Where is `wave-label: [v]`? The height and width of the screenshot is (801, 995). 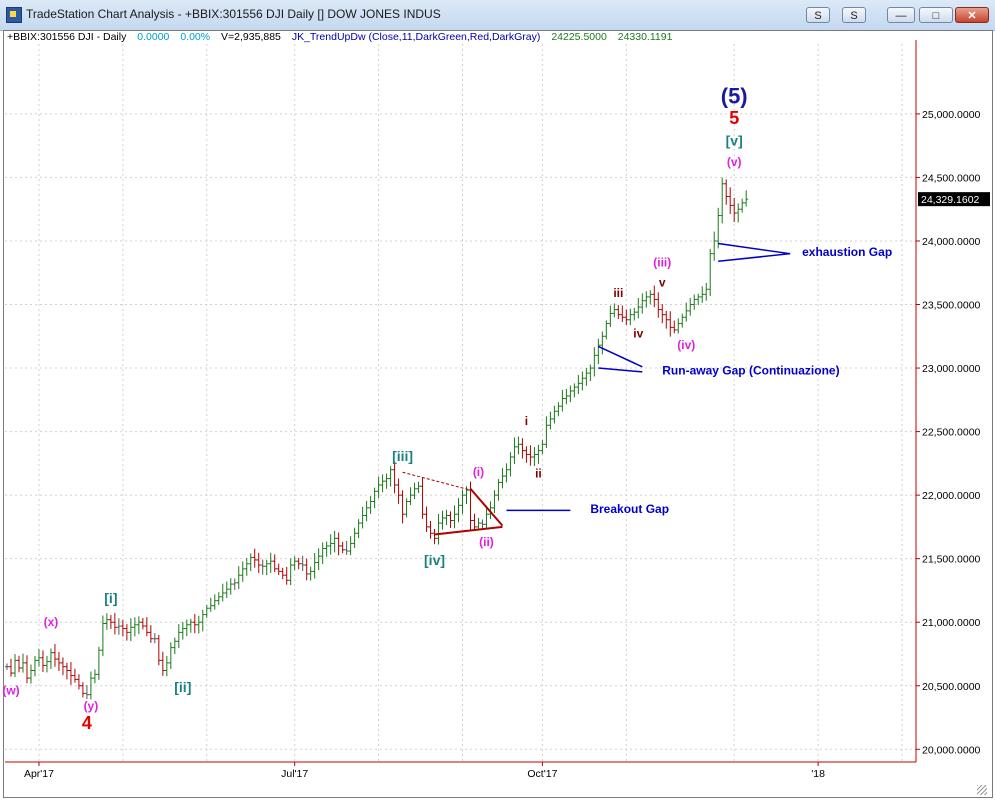
wave-label: [v] is located at coordinates (734, 141).